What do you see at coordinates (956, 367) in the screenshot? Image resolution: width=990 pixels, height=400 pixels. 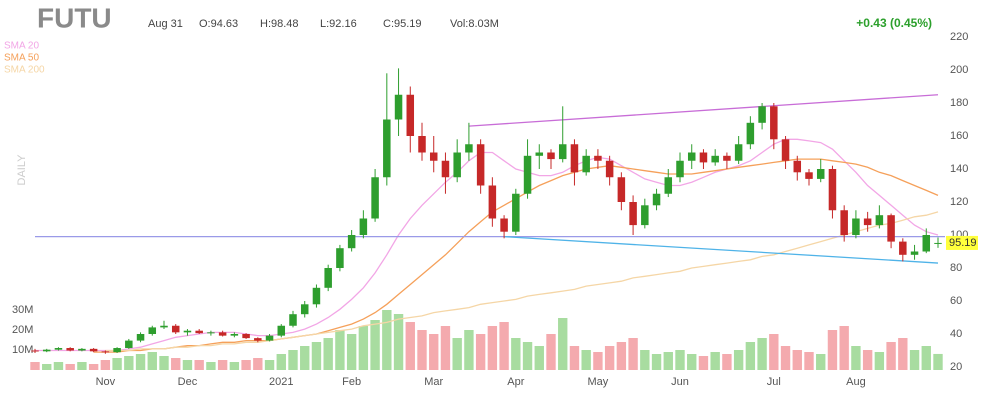 I see `y-tick-label: 20` at bounding box center [956, 367].